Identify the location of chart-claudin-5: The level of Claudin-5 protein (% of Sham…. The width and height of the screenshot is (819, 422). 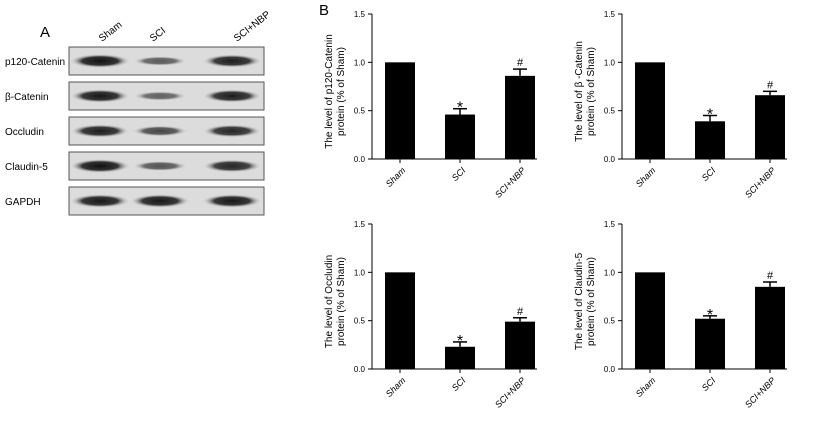
(680, 315).